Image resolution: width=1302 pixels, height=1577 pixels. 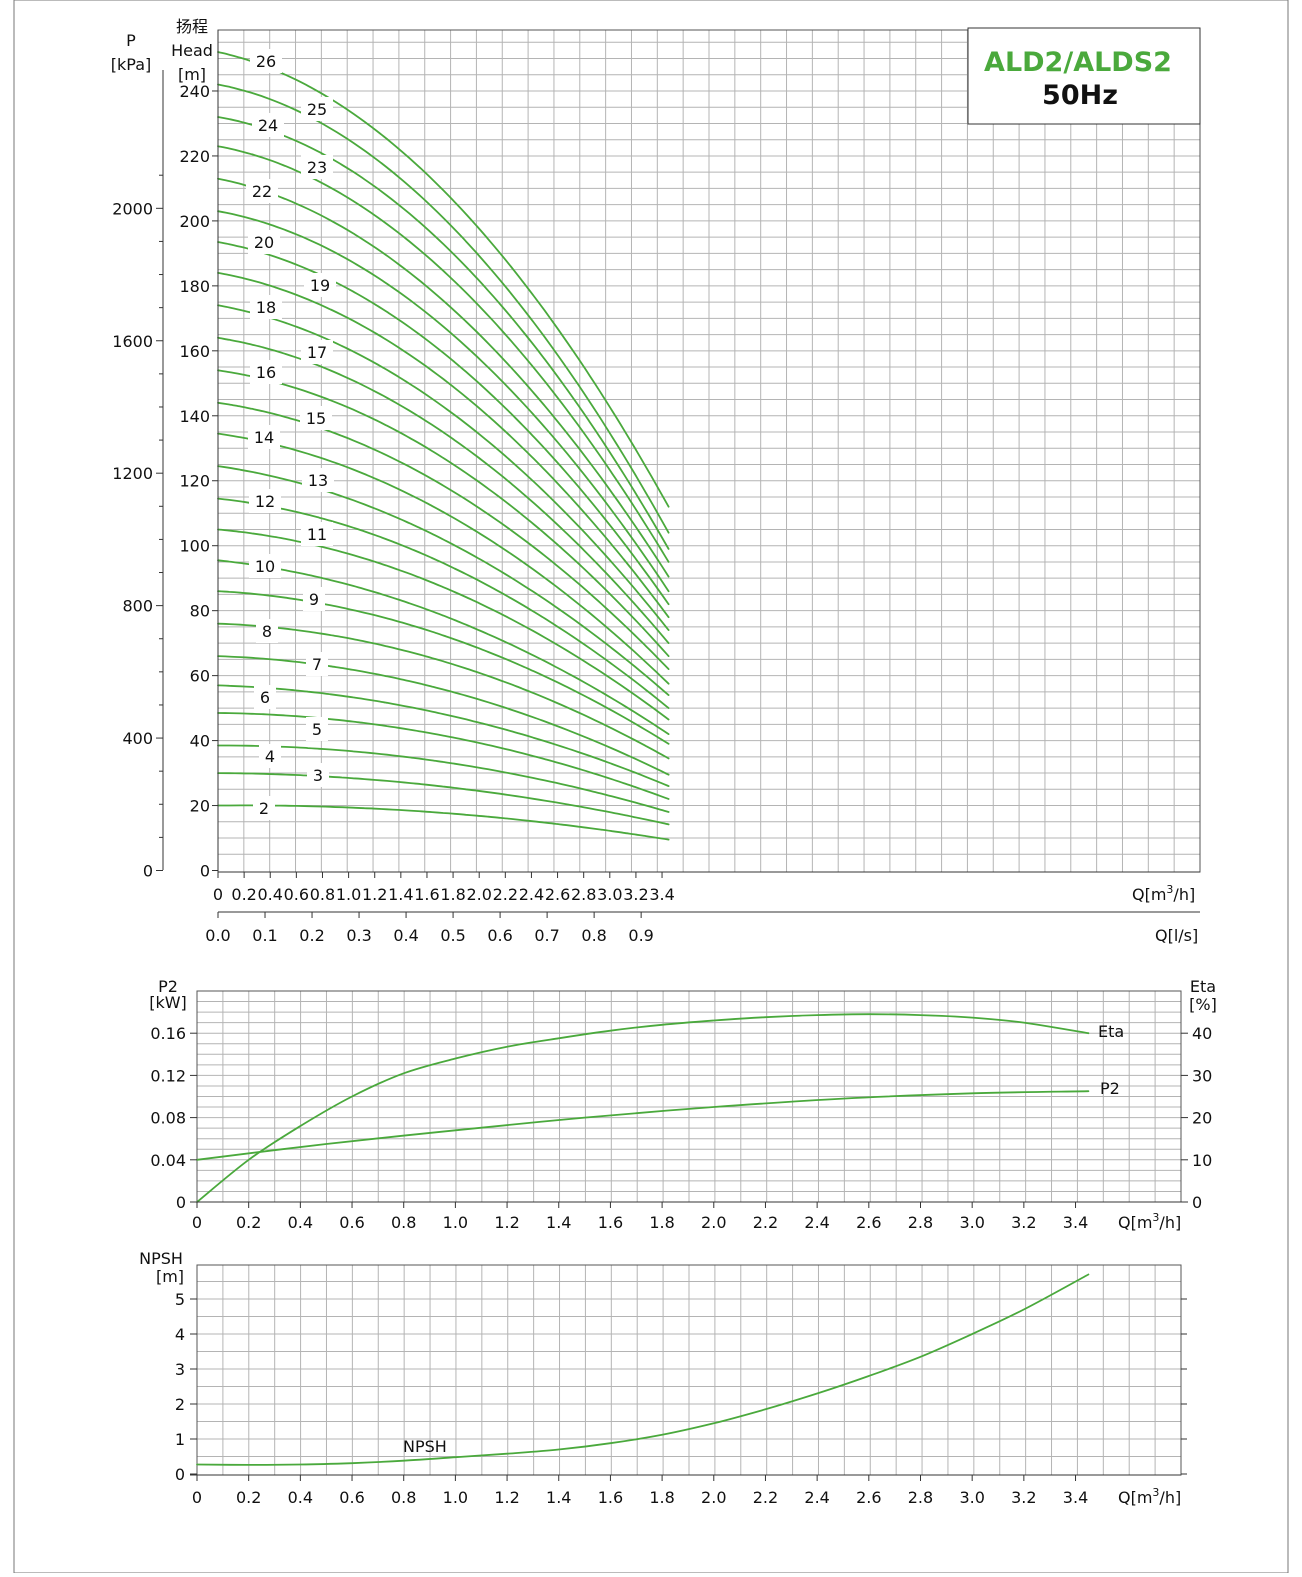 I want to click on stage-label-6: 6, so click(x=265, y=697).